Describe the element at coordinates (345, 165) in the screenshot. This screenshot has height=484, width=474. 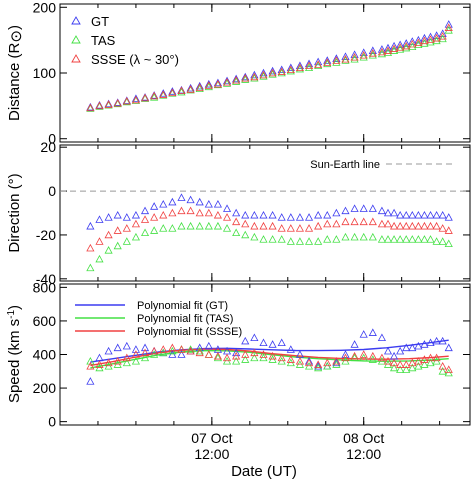
I see `sun-earth-line-label: Sun-Earth line` at that location.